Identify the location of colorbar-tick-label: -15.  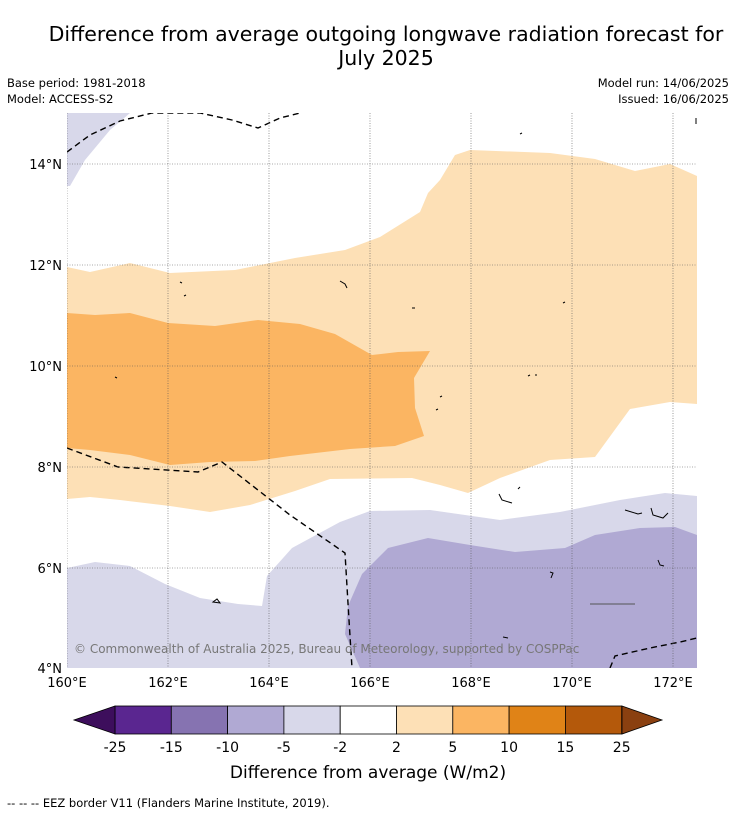
(171, 748).